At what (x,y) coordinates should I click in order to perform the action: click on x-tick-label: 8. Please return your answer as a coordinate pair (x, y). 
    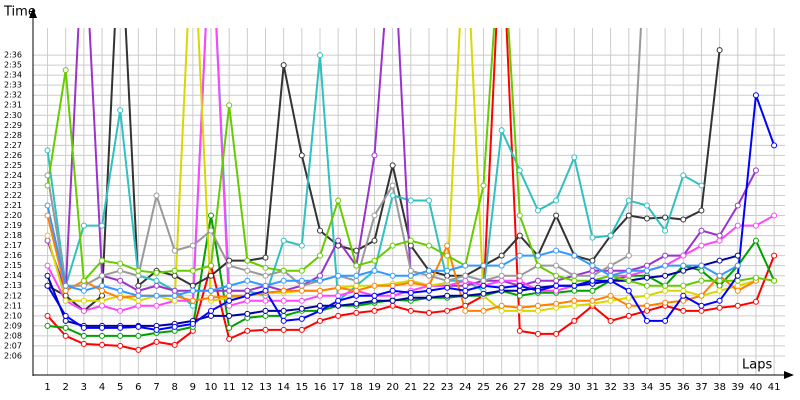
    Looking at the image, I should click on (174, 387).